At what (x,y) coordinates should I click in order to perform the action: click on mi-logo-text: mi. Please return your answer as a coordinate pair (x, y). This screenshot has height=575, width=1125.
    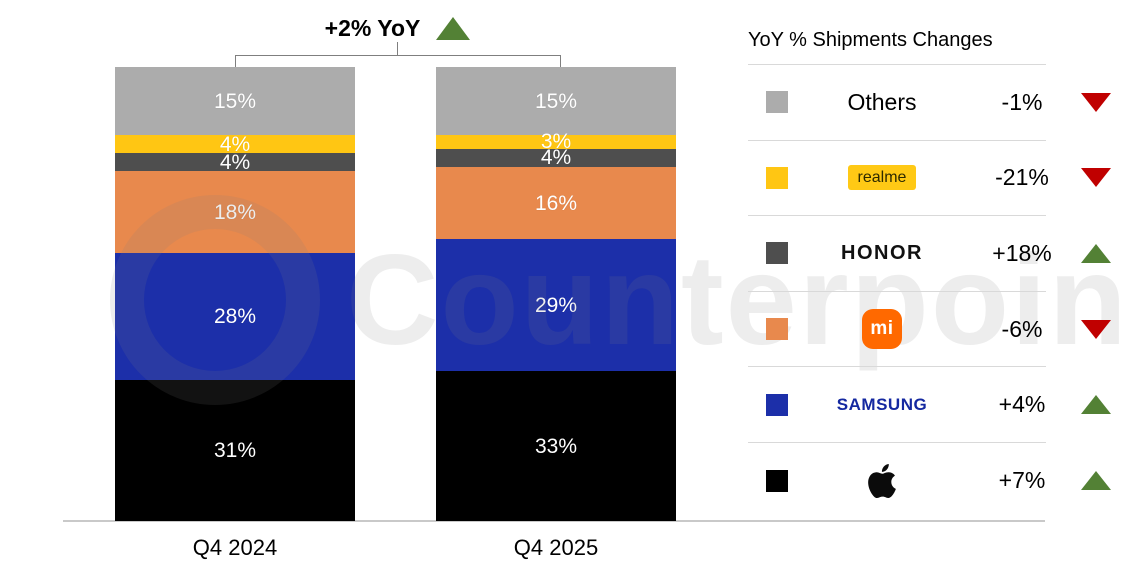
    Looking at the image, I should click on (882, 329).